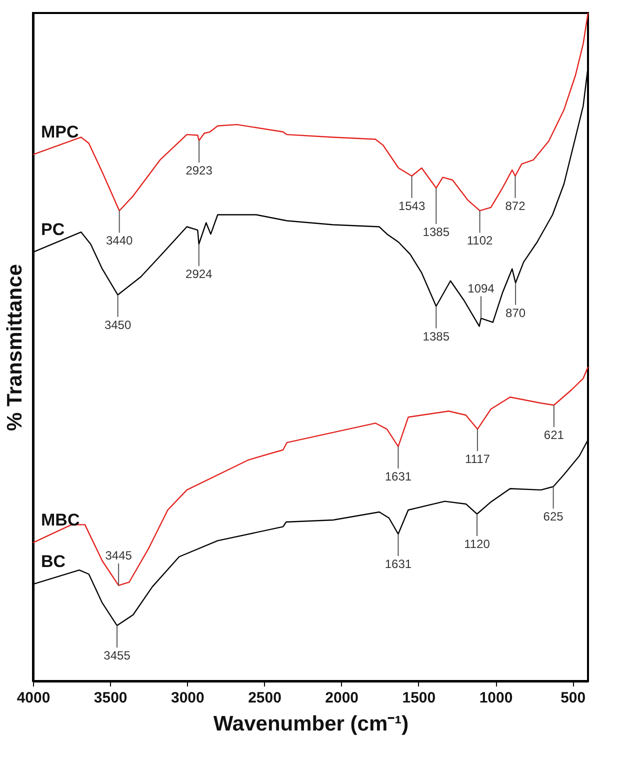  I want to click on series-label: BC, so click(53, 562).